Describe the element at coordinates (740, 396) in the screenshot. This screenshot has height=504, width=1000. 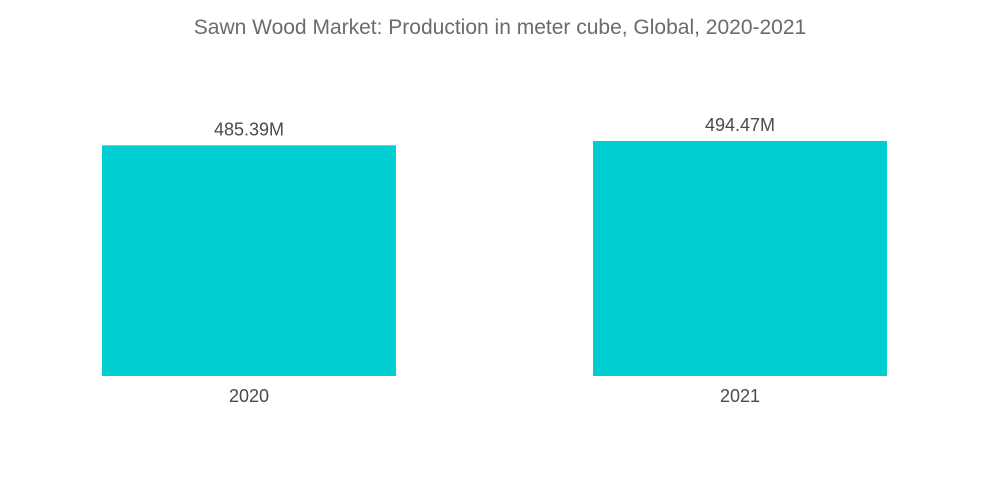
I see `x-tick-label-2021: 2021` at that location.